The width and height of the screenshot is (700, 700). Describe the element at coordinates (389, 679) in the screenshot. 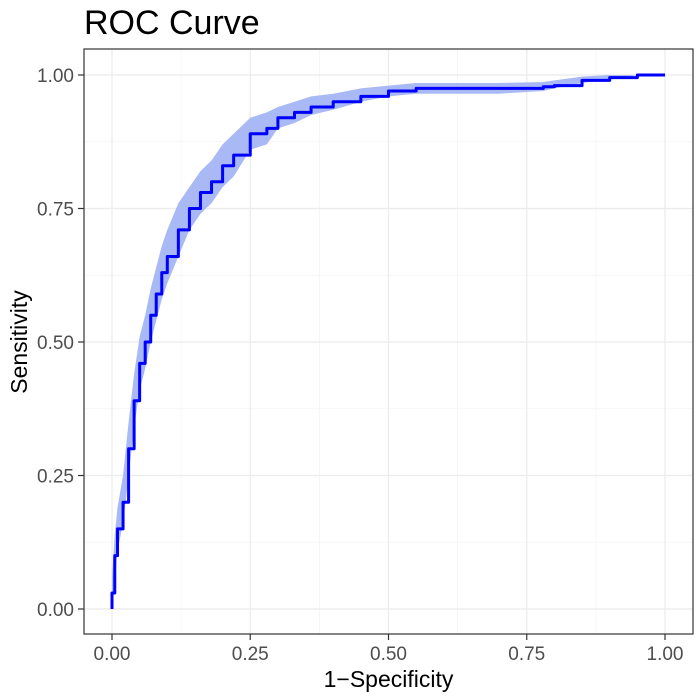

I see `x-axis-title: 1−Specificity` at that location.